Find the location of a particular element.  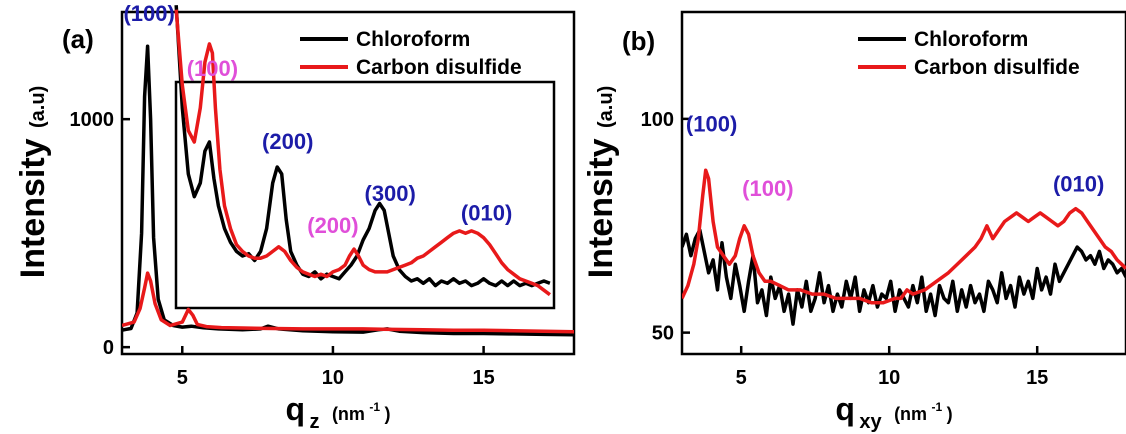

panel-b-xlabel: q xy (nm -1 ) is located at coordinates (893, 412).